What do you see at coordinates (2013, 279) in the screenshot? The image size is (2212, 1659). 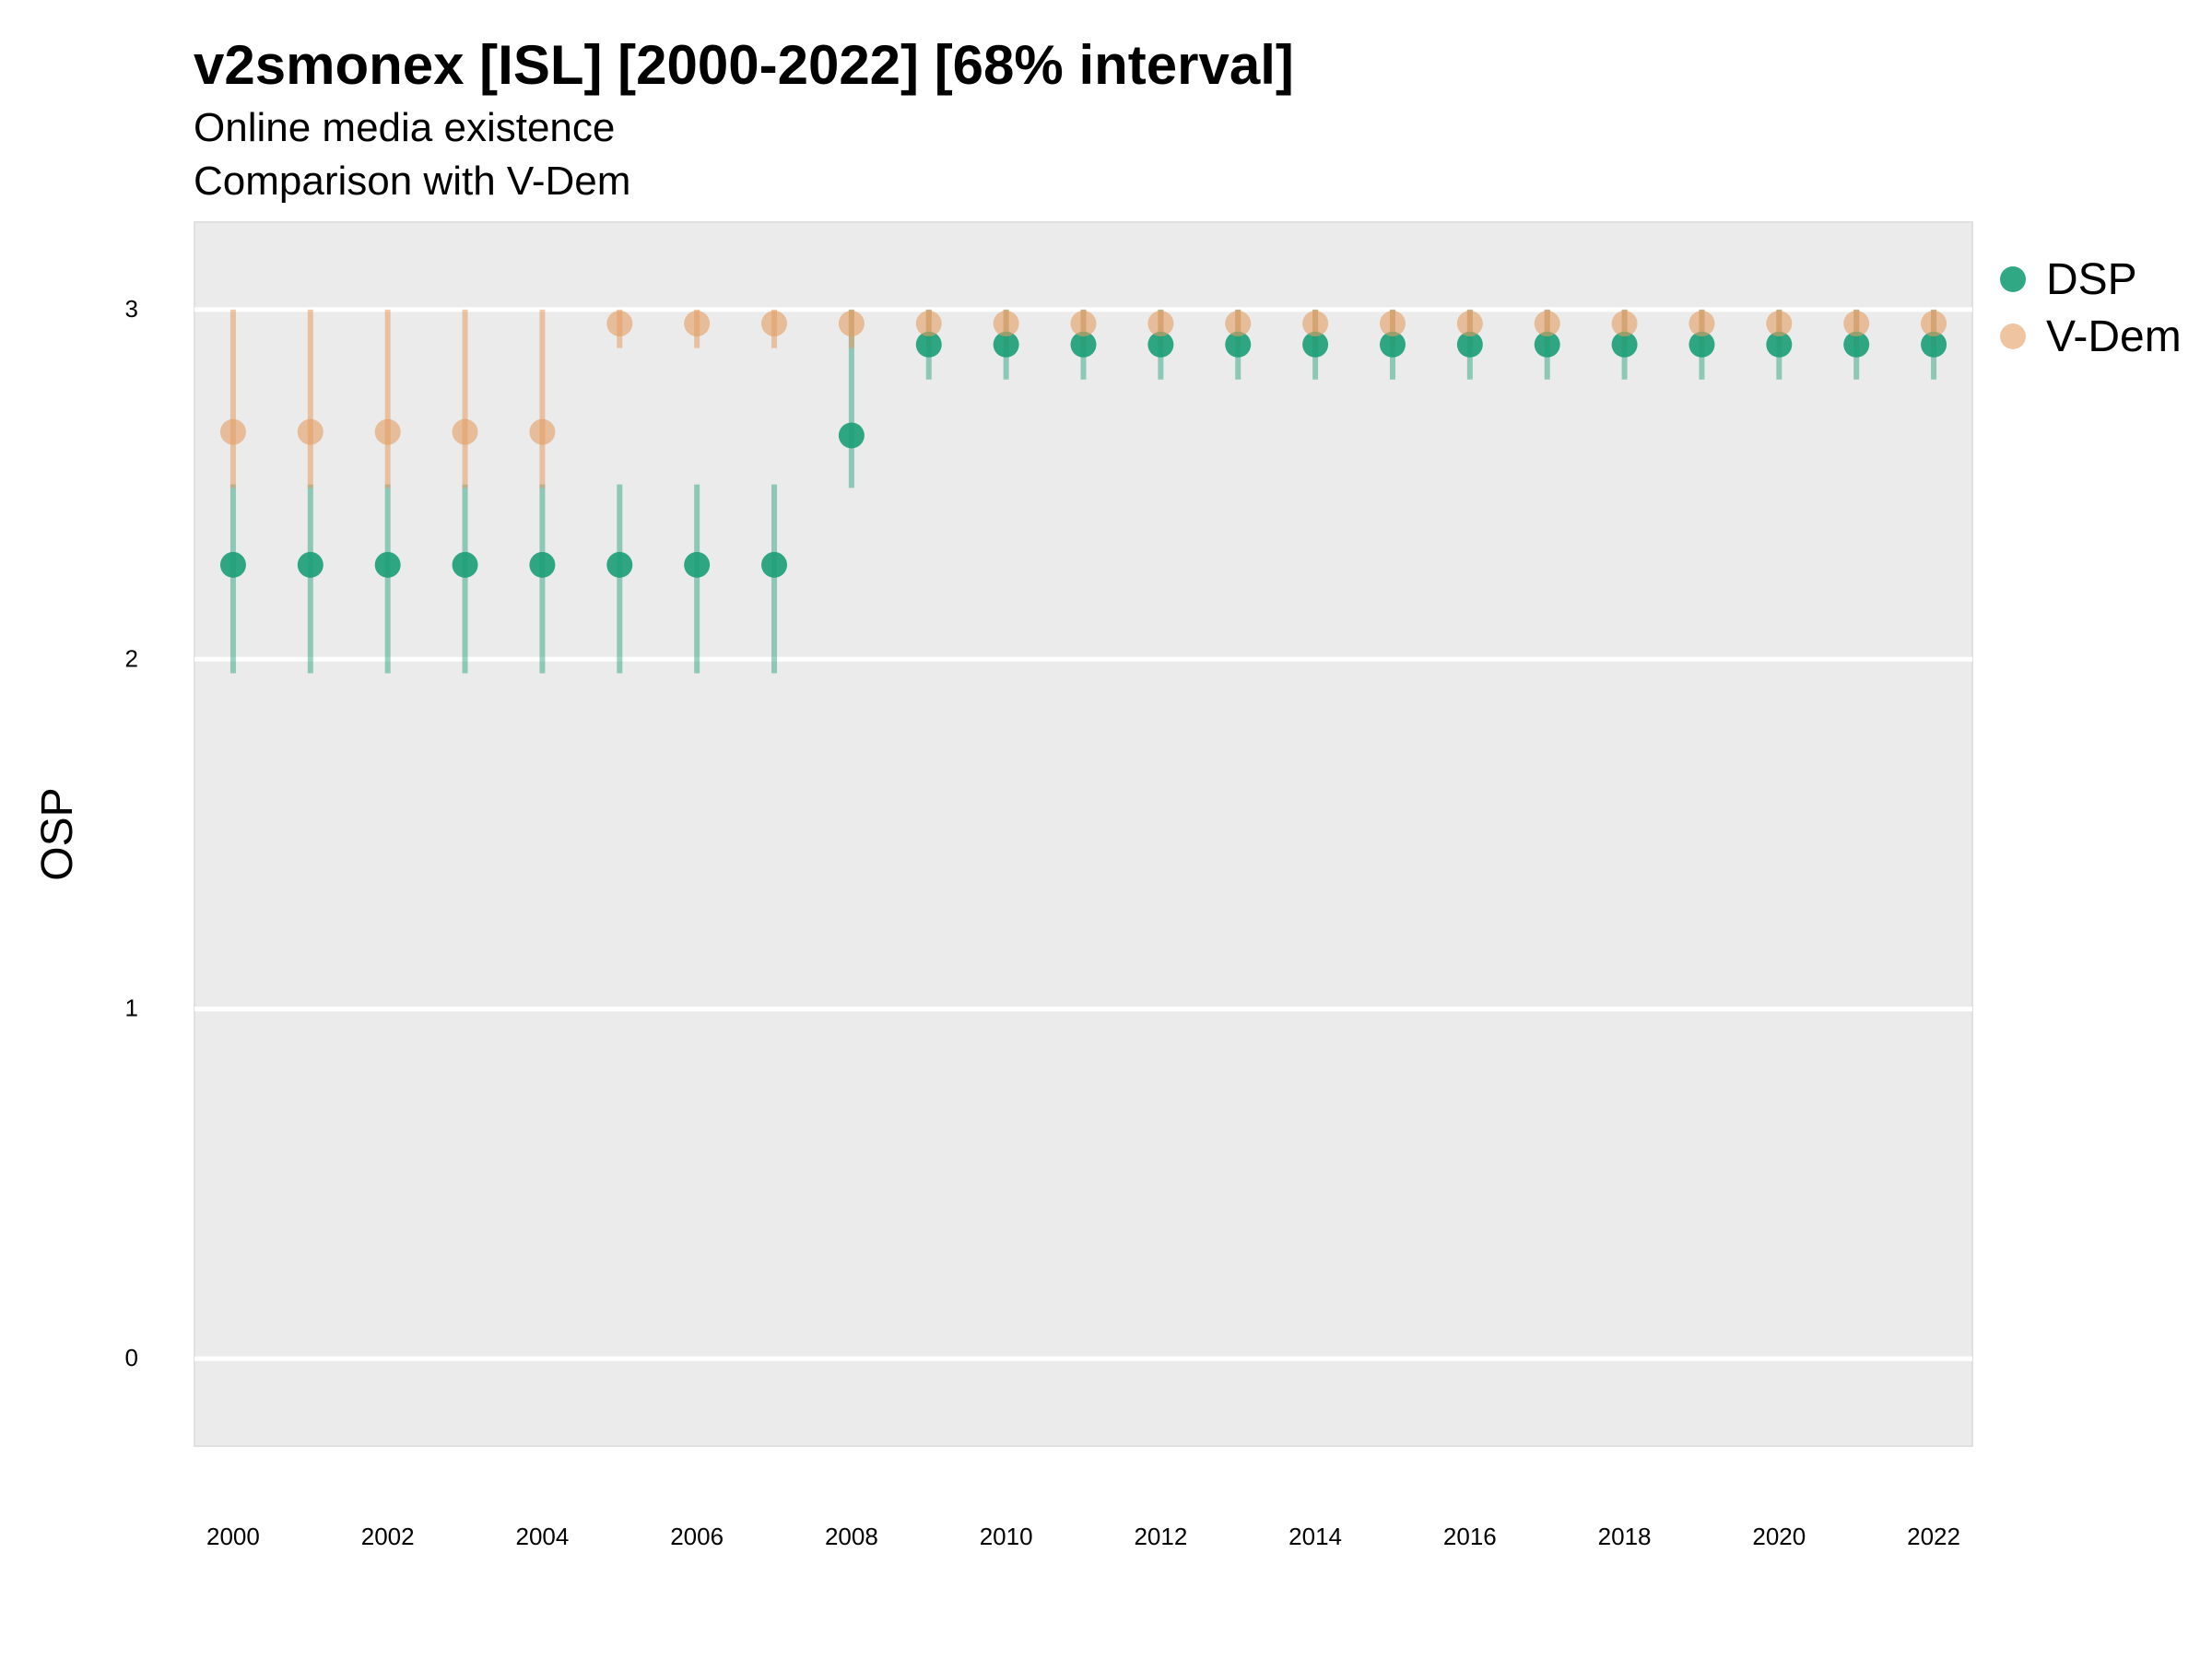 I see `legend-dot-dsp` at bounding box center [2013, 279].